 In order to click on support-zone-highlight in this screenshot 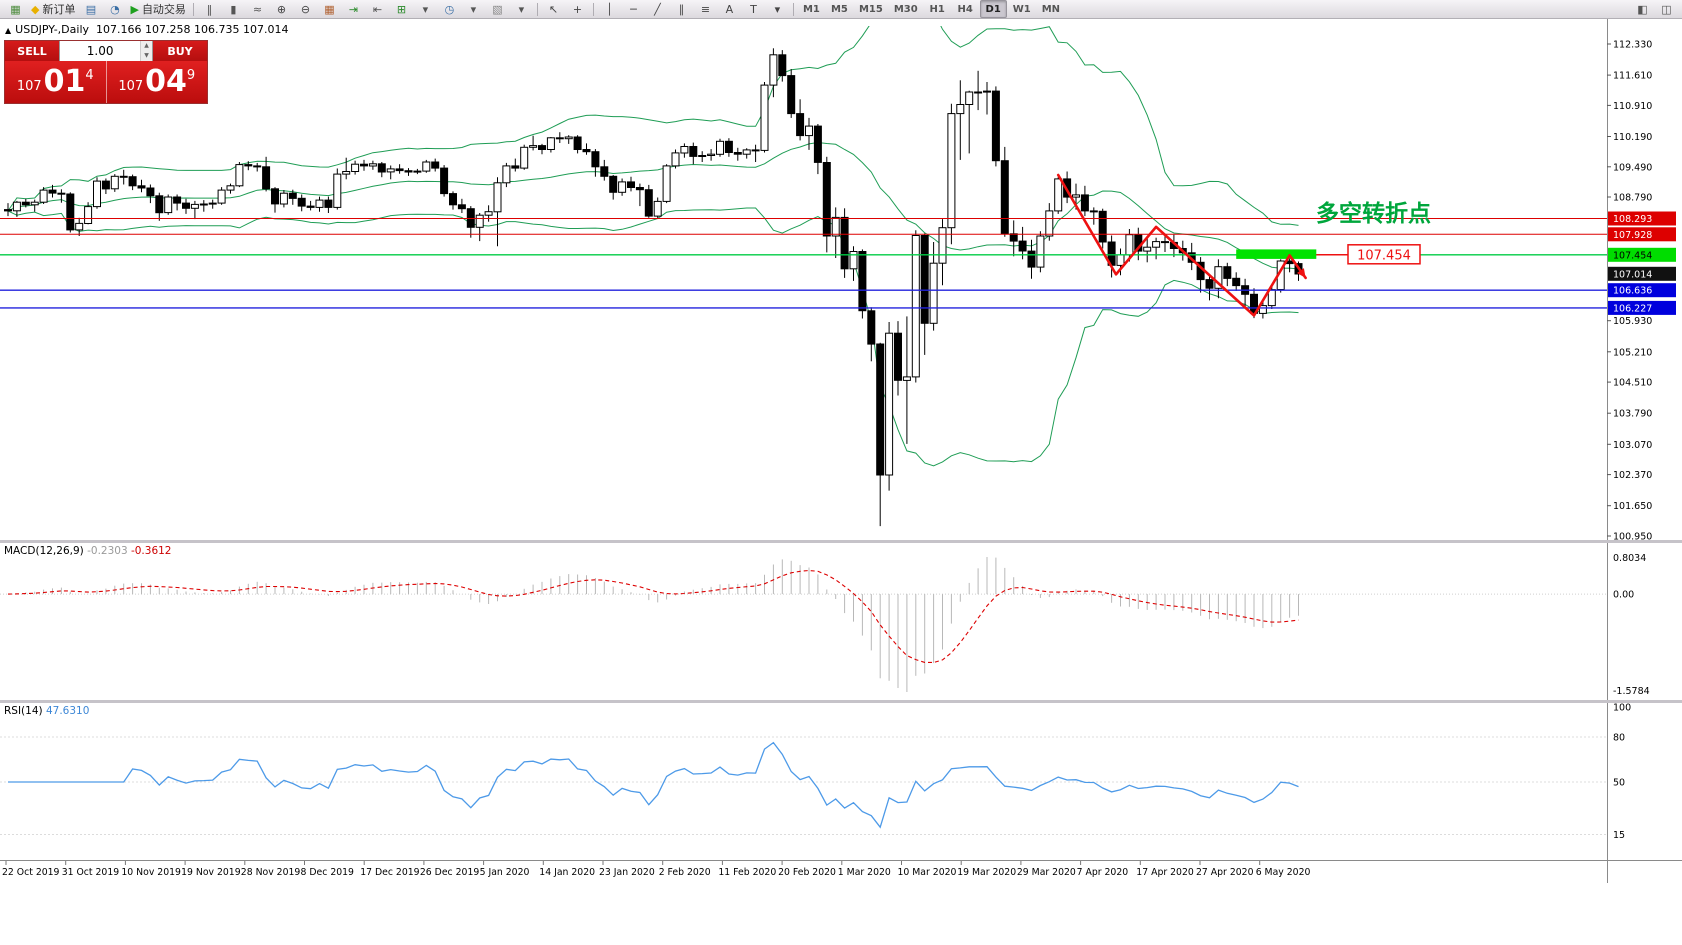, I will do `click(1276, 254)`.